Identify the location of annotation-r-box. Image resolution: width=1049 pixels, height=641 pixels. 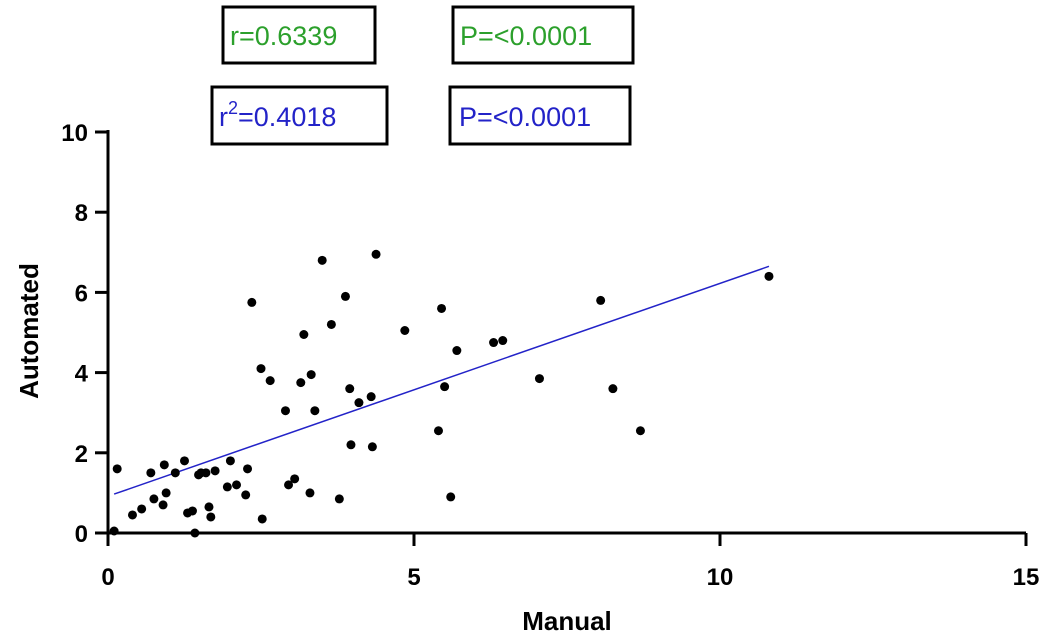
(299, 35).